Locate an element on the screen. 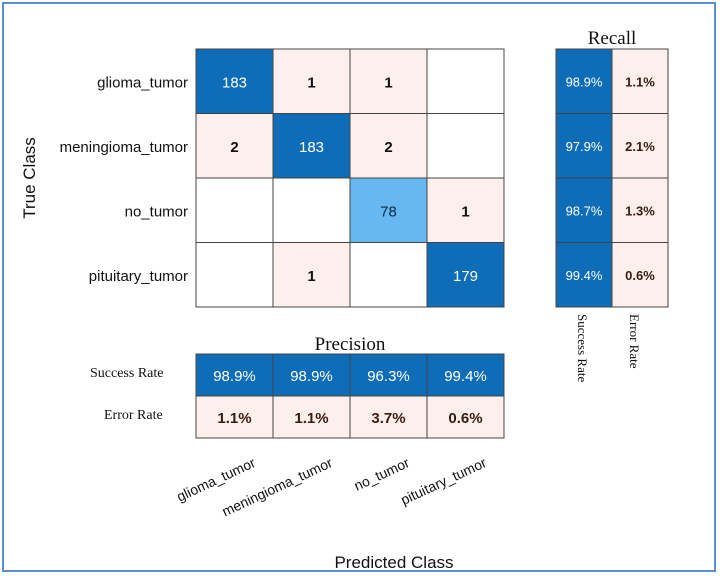  recall-column-label: Success Rate is located at coordinates (582, 348).